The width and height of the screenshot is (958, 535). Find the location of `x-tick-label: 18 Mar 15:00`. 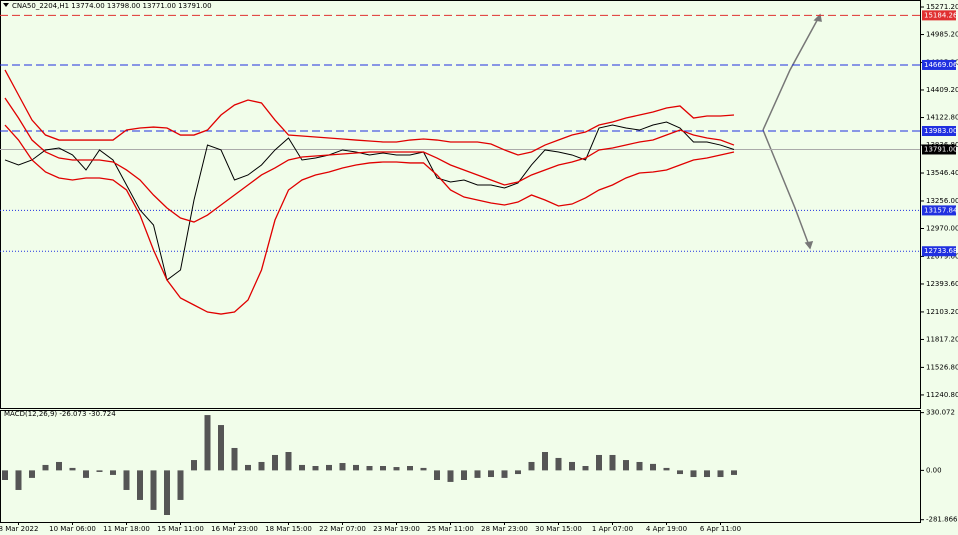

x-tick-label: 18 Mar 15:00 is located at coordinates (288, 529).